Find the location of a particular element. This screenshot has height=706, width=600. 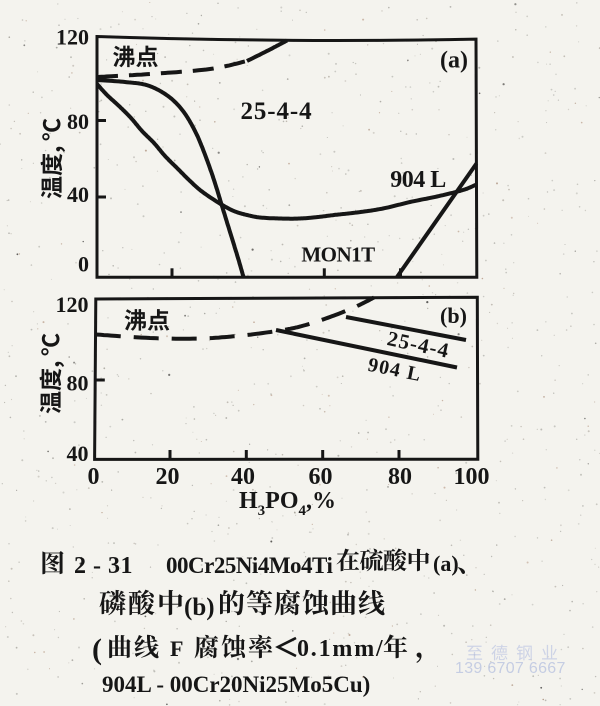

svg-text: 0.1mm/ is located at coordinates (340, 649).